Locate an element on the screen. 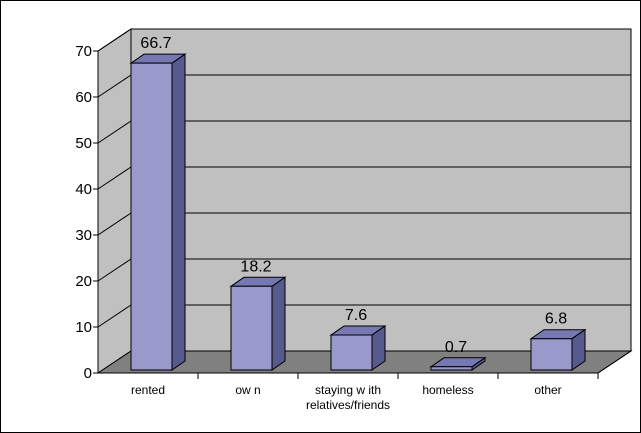  side-wall is located at coordinates (114, 201).